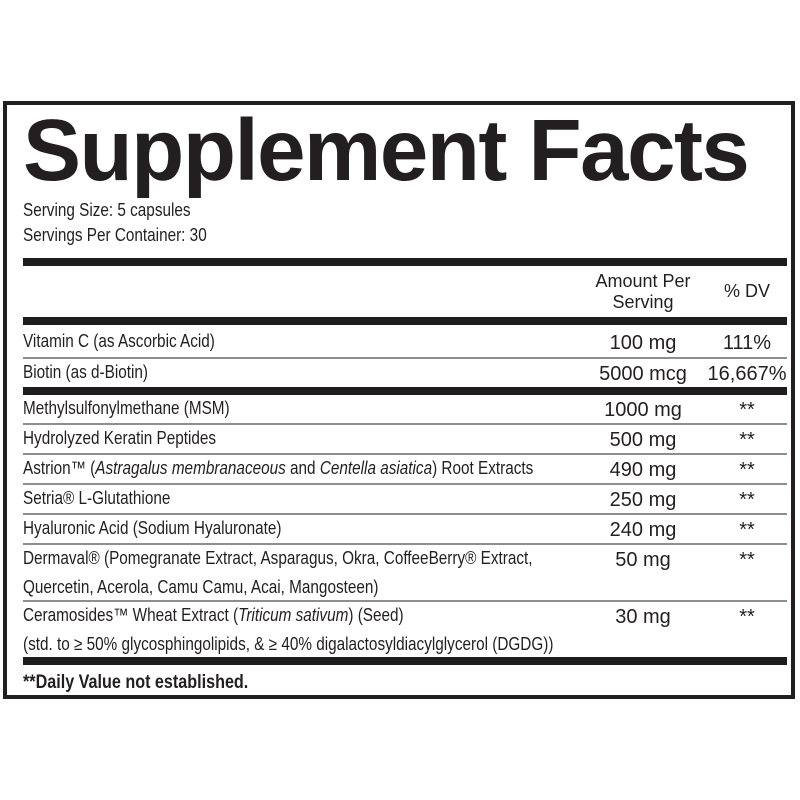 The width and height of the screenshot is (800, 800). What do you see at coordinates (643, 301) in the screenshot?
I see `column-header-amount-line2: Serving` at bounding box center [643, 301].